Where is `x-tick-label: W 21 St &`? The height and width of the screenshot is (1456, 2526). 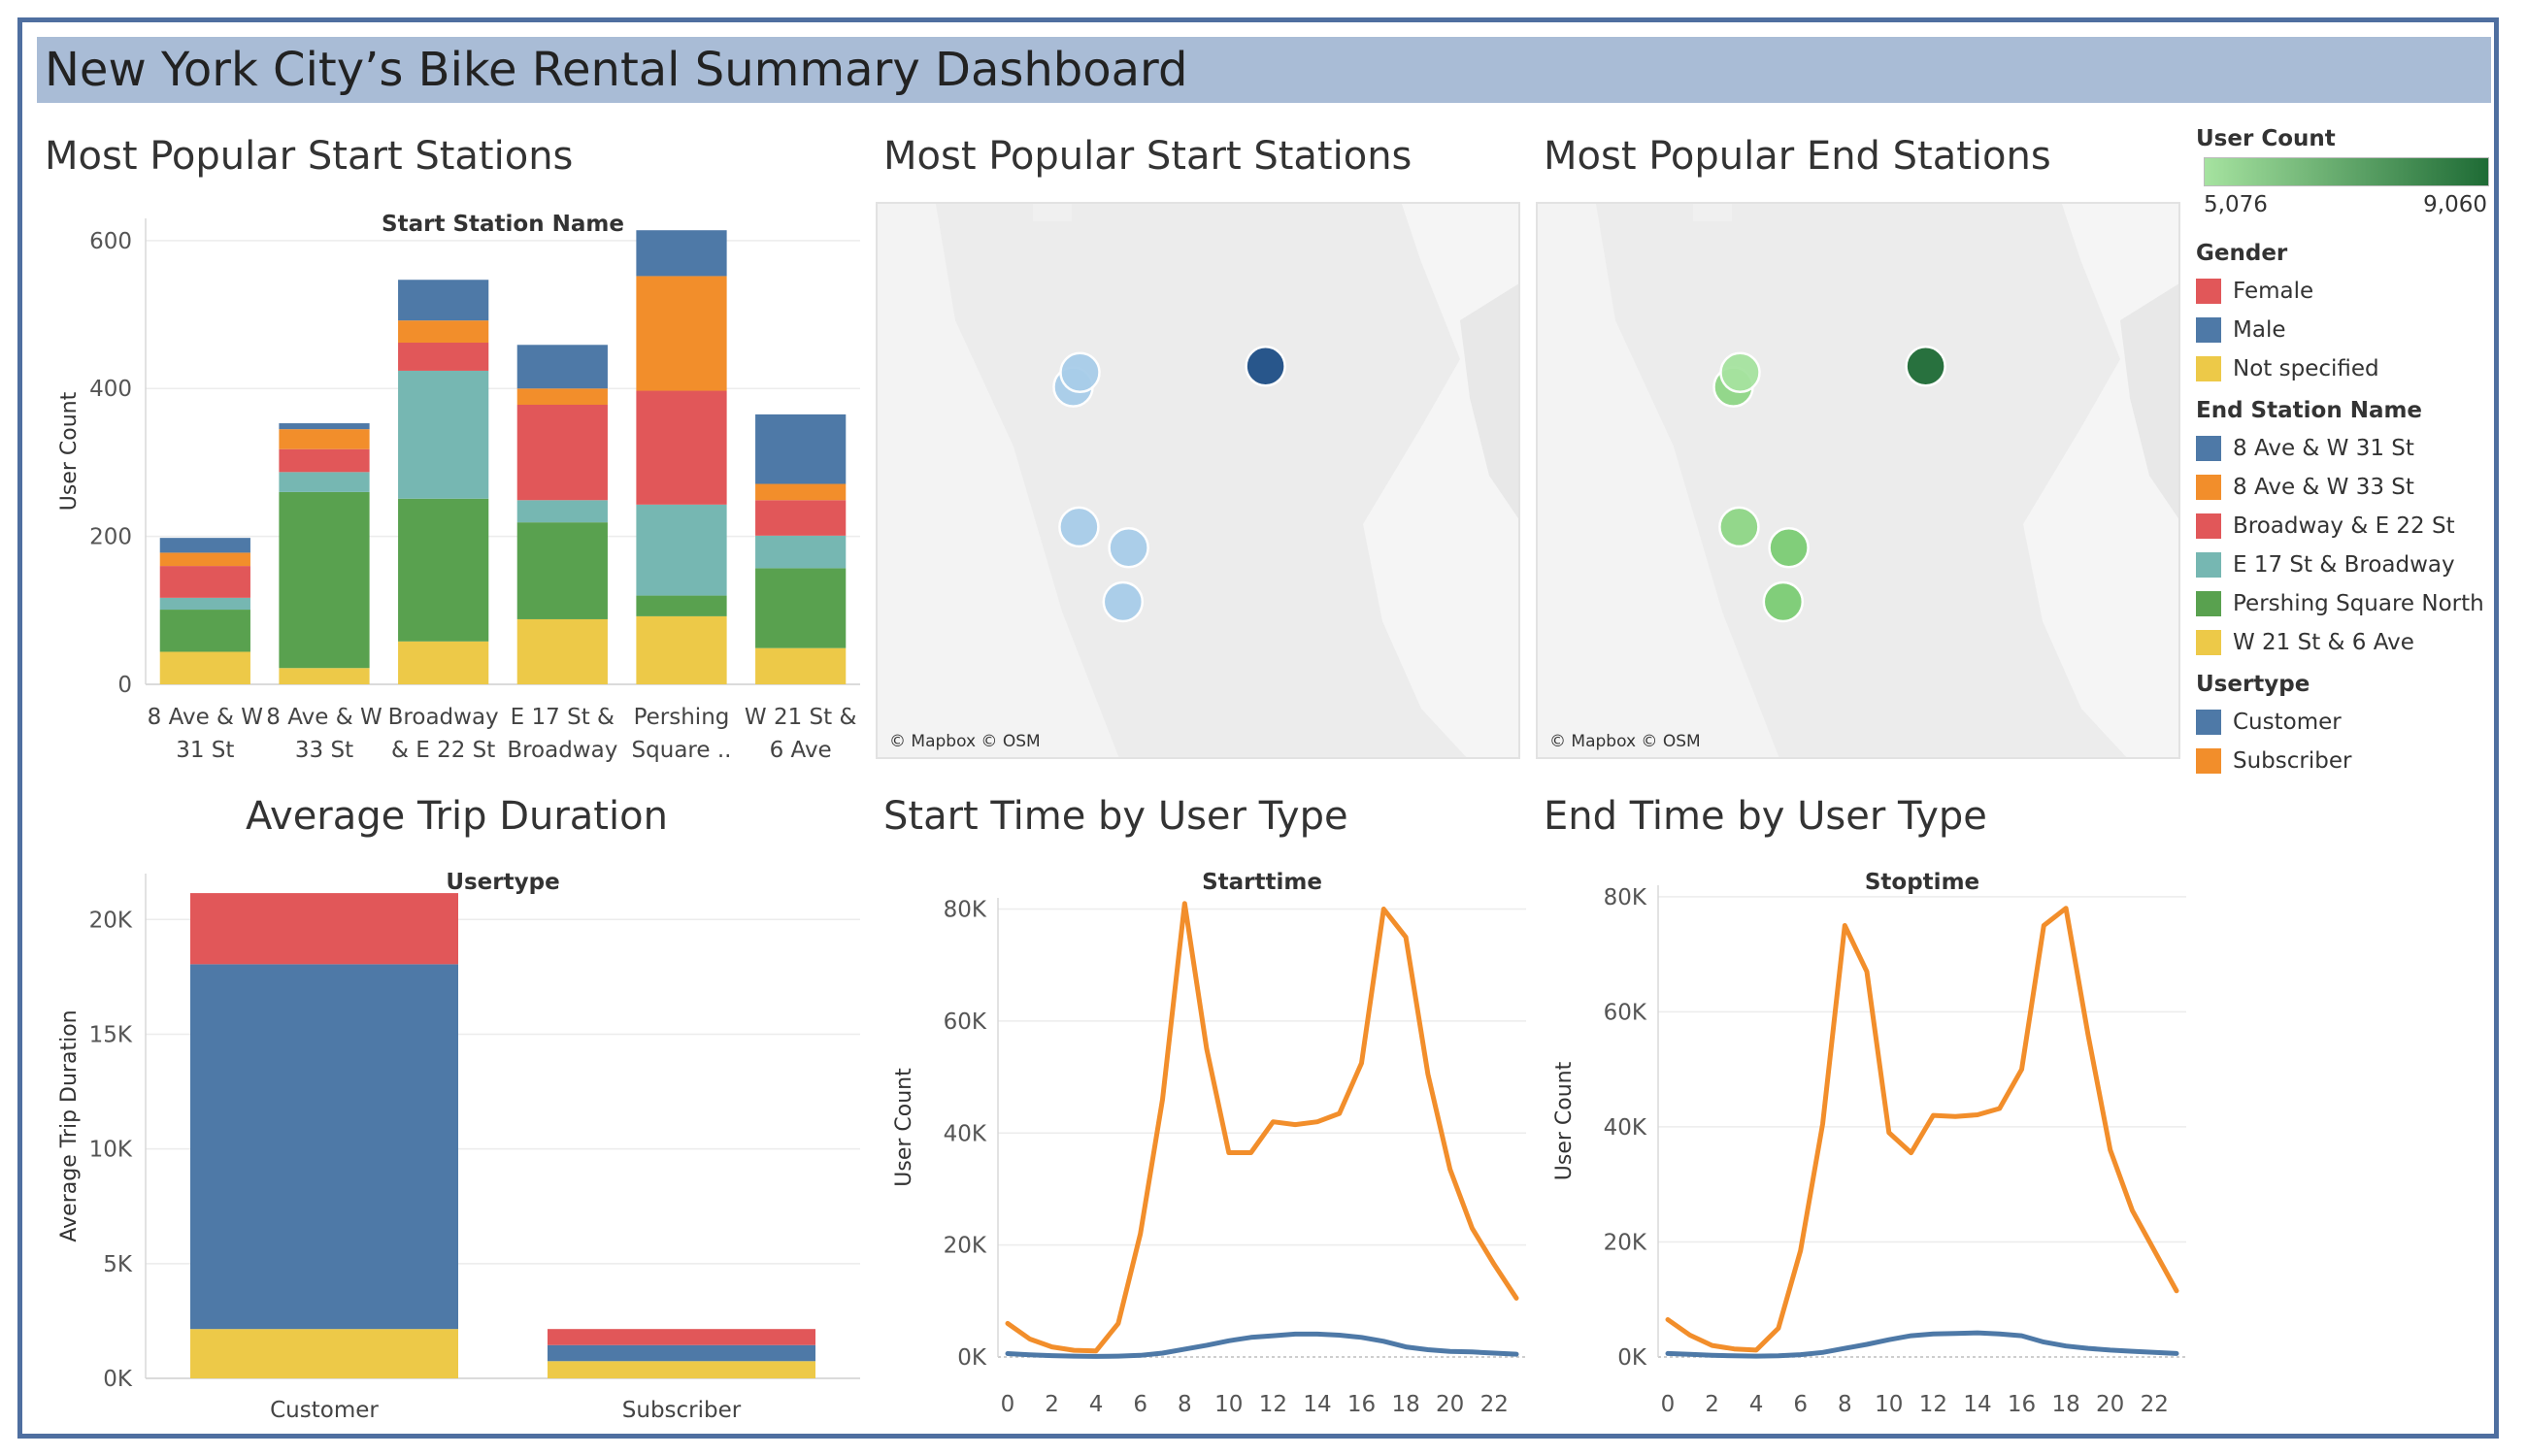
x-tick-label: W 21 St & is located at coordinates (801, 717).